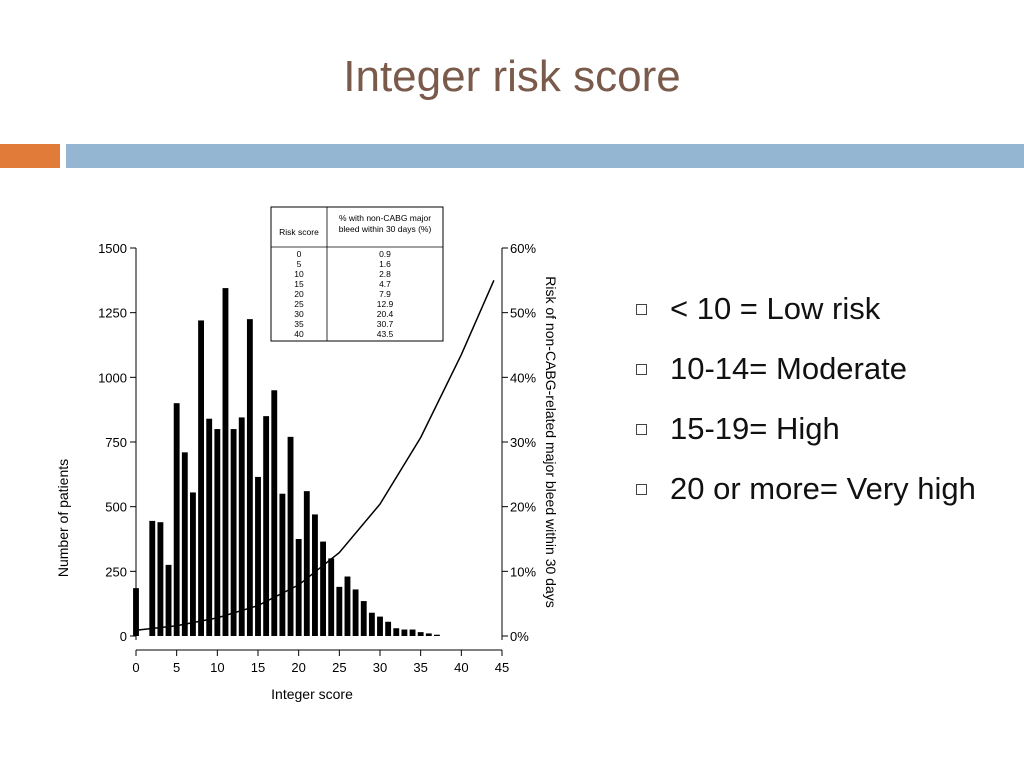  Describe the element at coordinates (523, 313) in the screenshot. I see `y2-tick-label: 50%` at that location.